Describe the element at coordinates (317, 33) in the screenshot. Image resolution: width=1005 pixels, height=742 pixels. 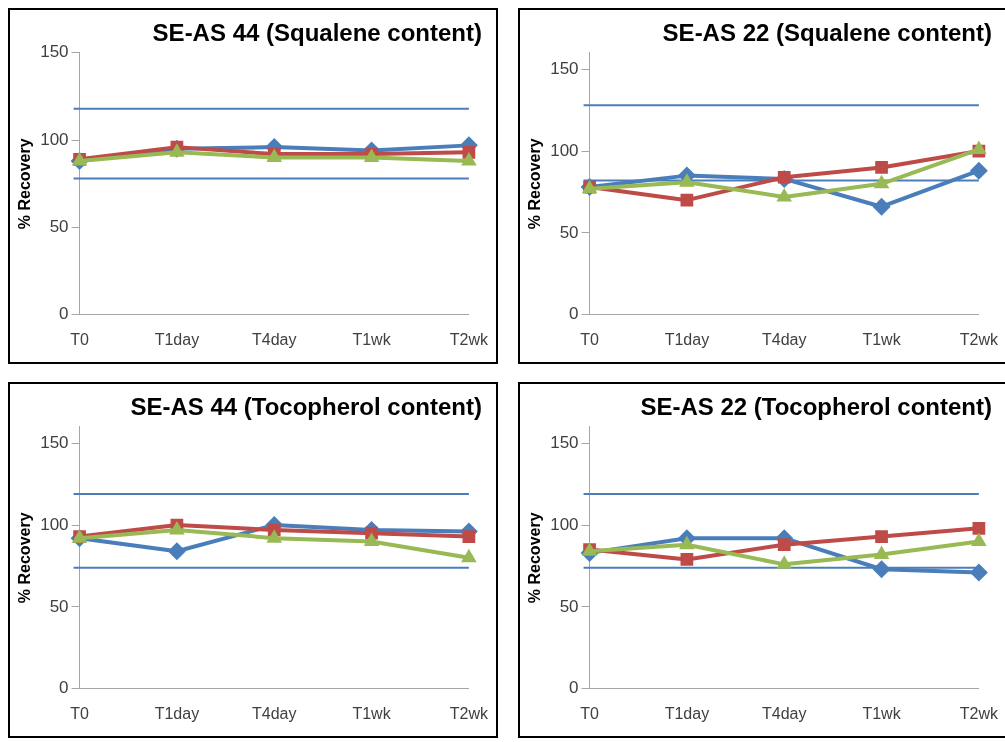
I see `chart-title: SE-AS 44 (Squalene content)` at that location.